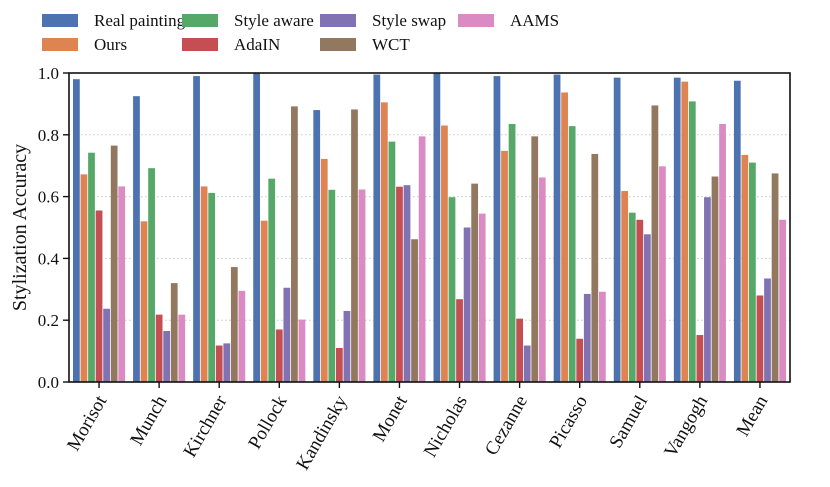  What do you see at coordinates (459, 340) in the screenshot?
I see `bar-adain-nicholas` at bounding box center [459, 340].